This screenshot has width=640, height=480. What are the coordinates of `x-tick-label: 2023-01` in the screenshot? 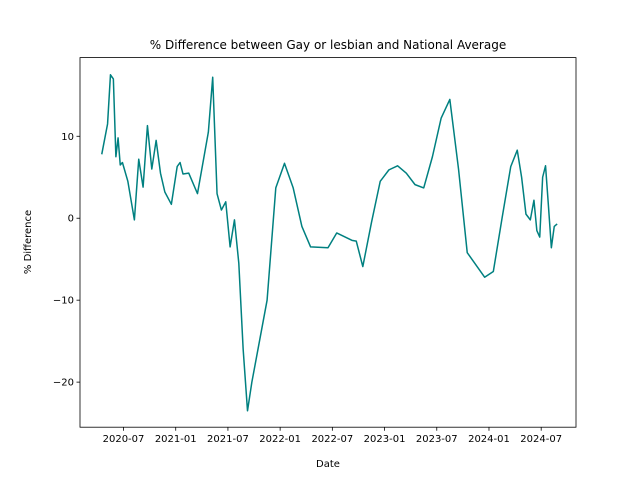 It's located at (385, 439).